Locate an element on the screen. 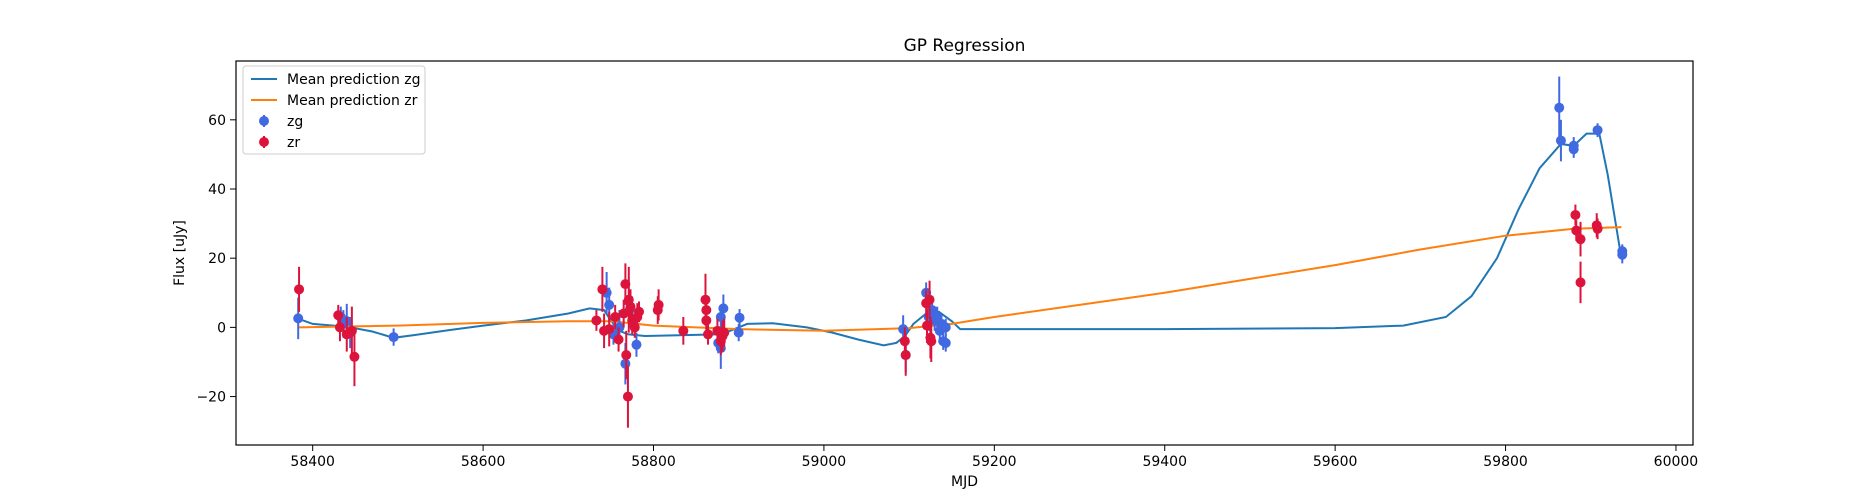 This screenshot has height=500, width=1875. legend-label: Mean prediction zg is located at coordinates (354, 80).